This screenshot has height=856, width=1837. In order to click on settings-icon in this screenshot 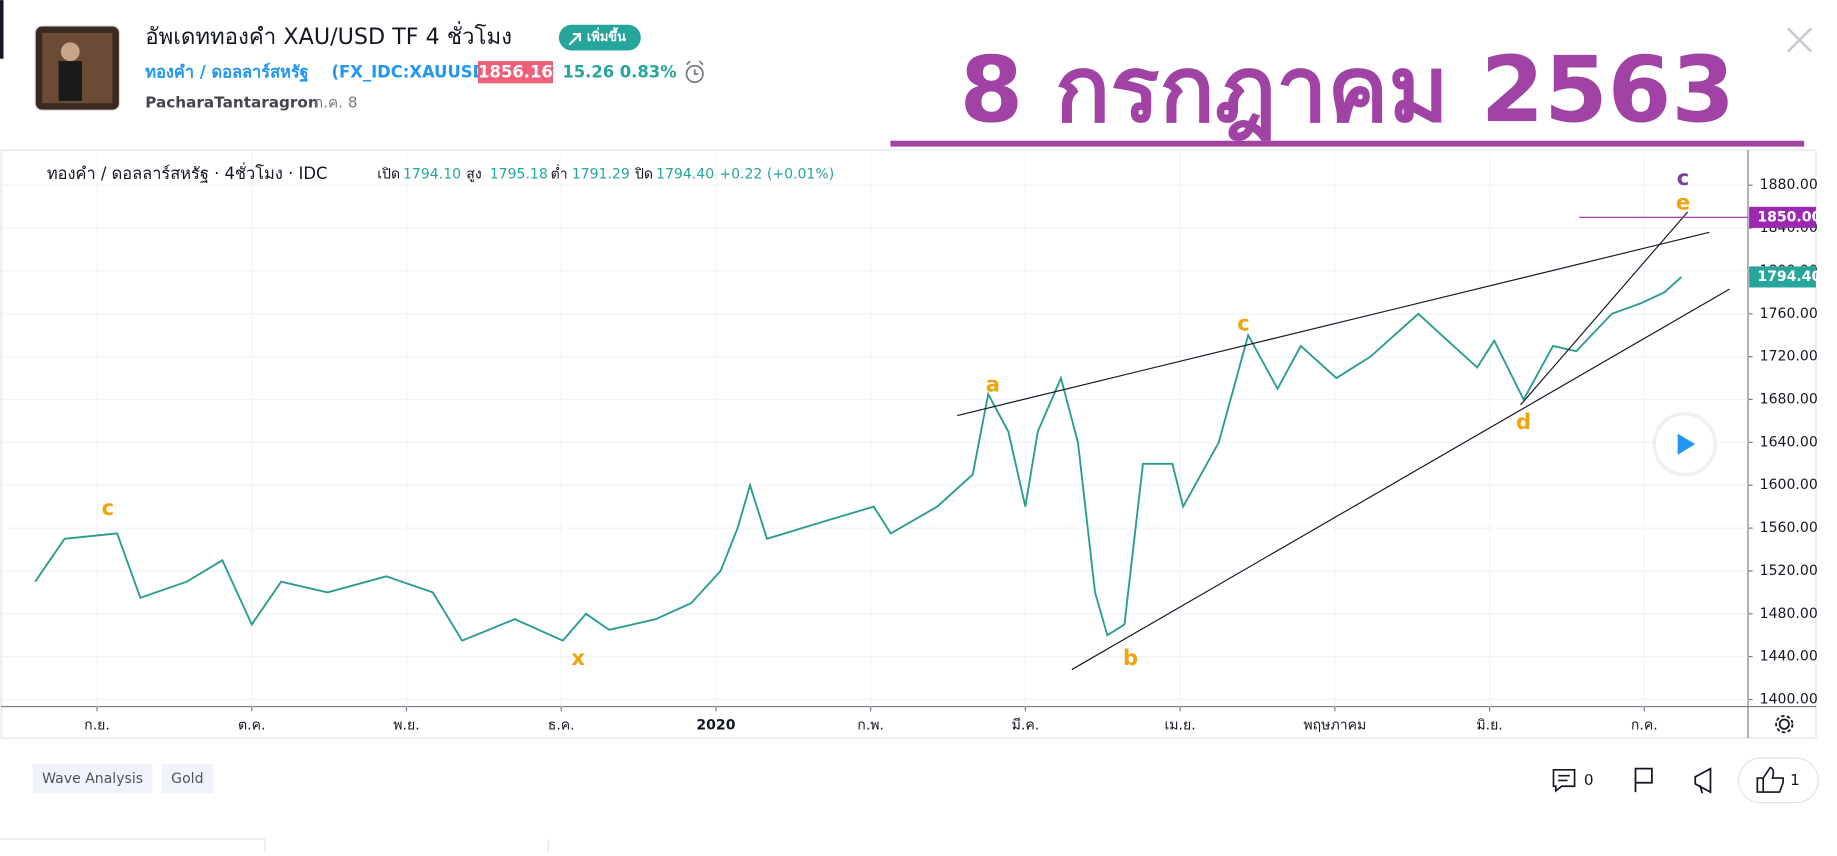, I will do `click(1784, 724)`.